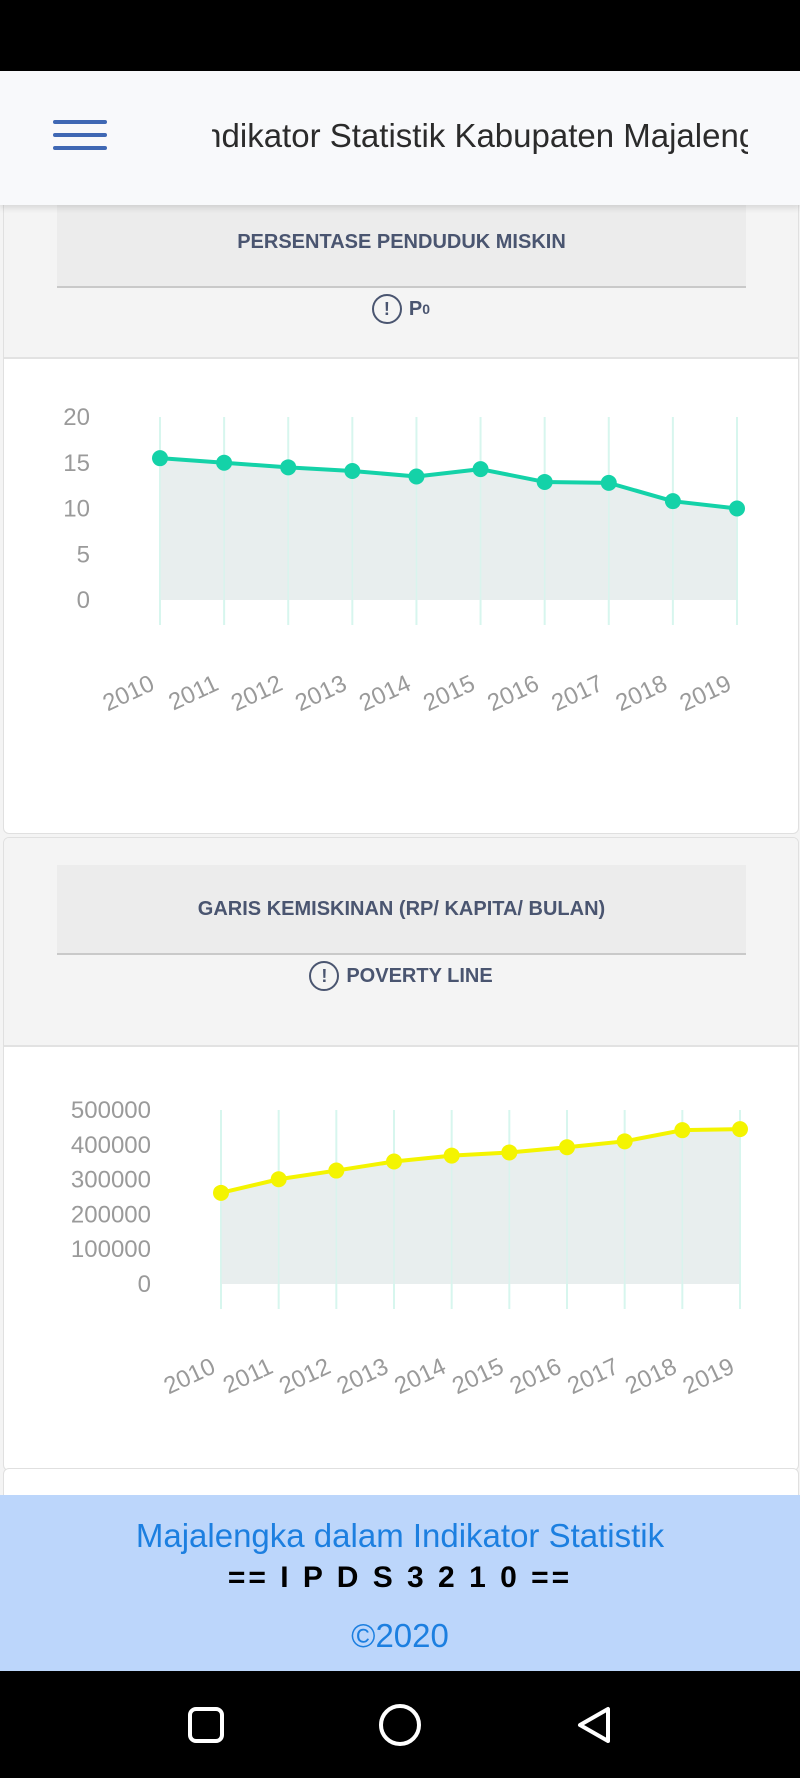 Image resolution: width=800 pixels, height=1778 pixels. What do you see at coordinates (400, 1535) in the screenshot?
I see `footer-title: Majalengka dalam Indikator Statistik` at bounding box center [400, 1535].